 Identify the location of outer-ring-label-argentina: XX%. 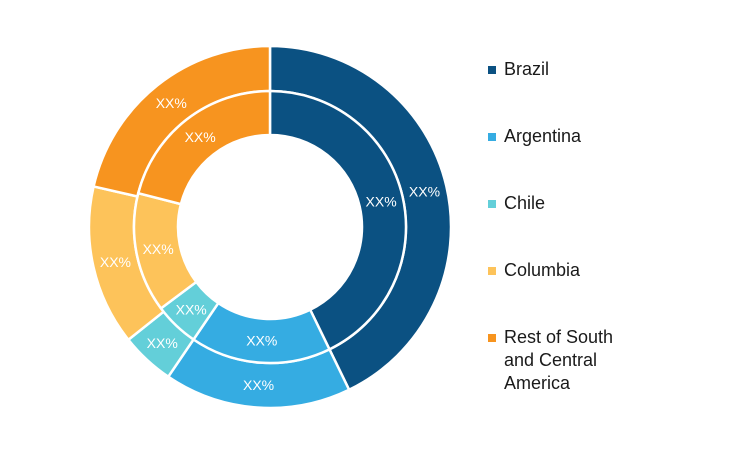
(258, 385).